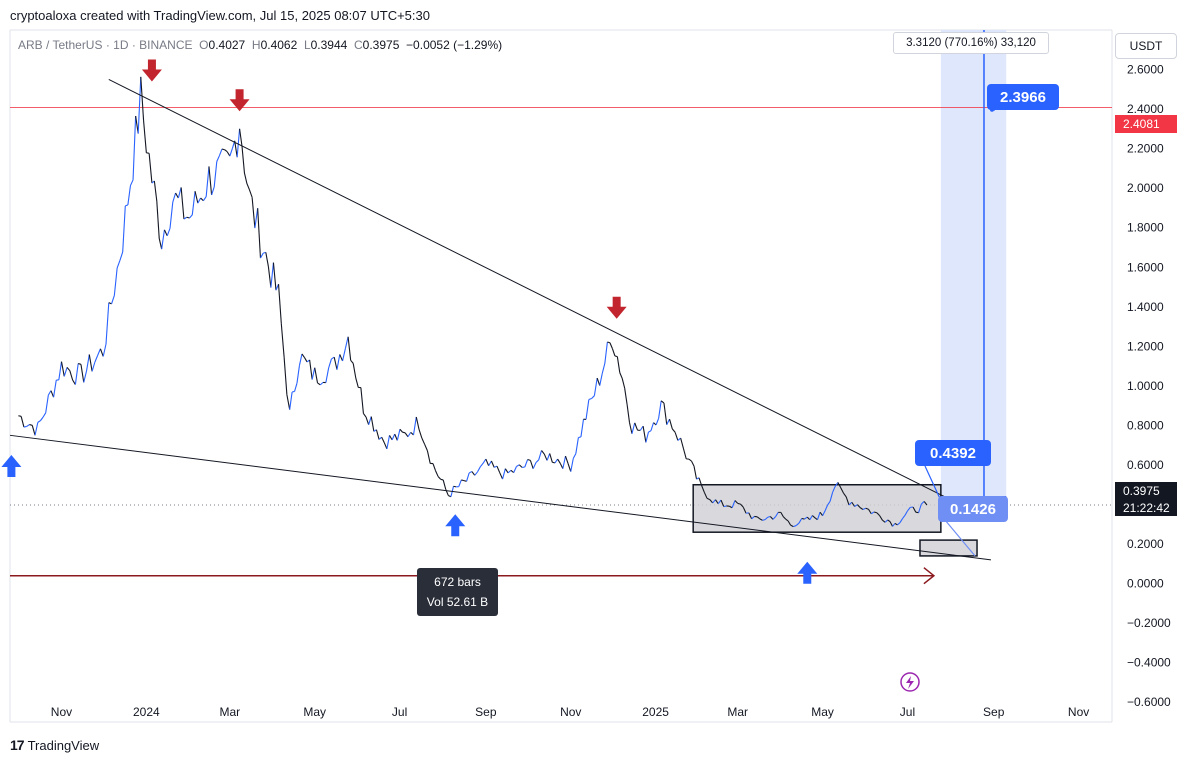 This screenshot has height=763, width=1200. What do you see at coordinates (358, 45) in the screenshot?
I see `close-label: C` at bounding box center [358, 45].